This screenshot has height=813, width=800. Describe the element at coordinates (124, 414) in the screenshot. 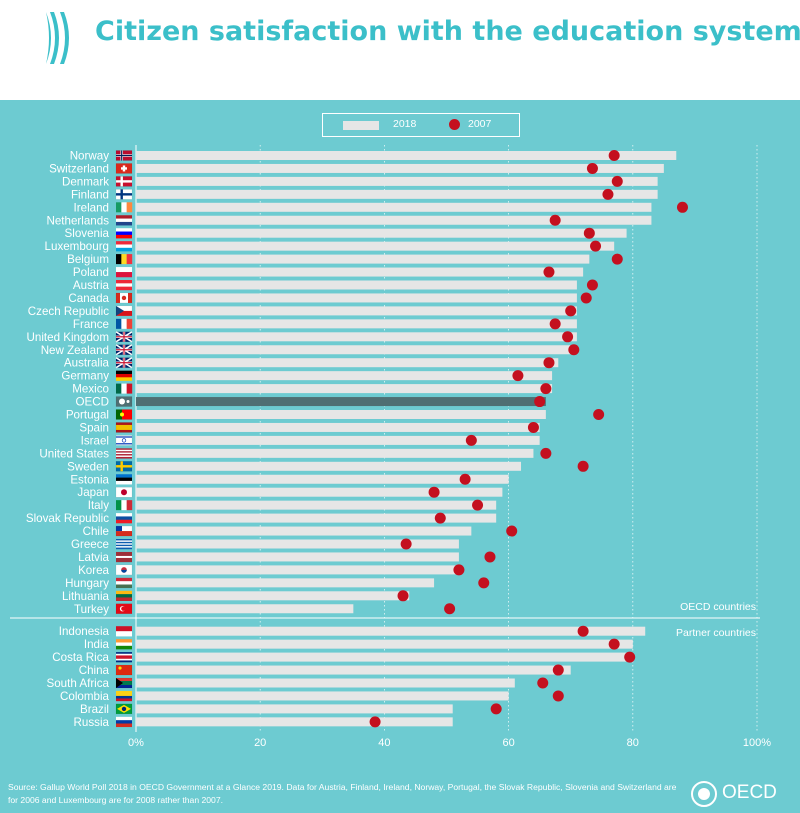

I see `portugal-flag-icon` at that location.